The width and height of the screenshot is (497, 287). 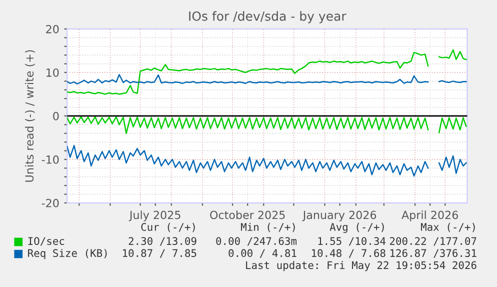 What do you see at coordinates (247, 215) in the screenshot?
I see `x-tick-label: October 2025` at bounding box center [247, 215].